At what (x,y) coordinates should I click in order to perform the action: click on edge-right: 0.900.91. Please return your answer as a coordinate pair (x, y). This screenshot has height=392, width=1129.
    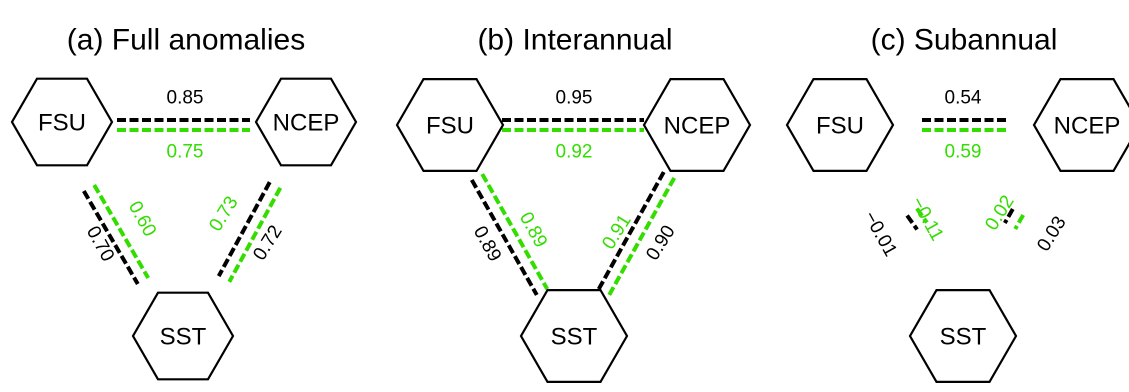
    Looking at the image, I should click on (638, 233).